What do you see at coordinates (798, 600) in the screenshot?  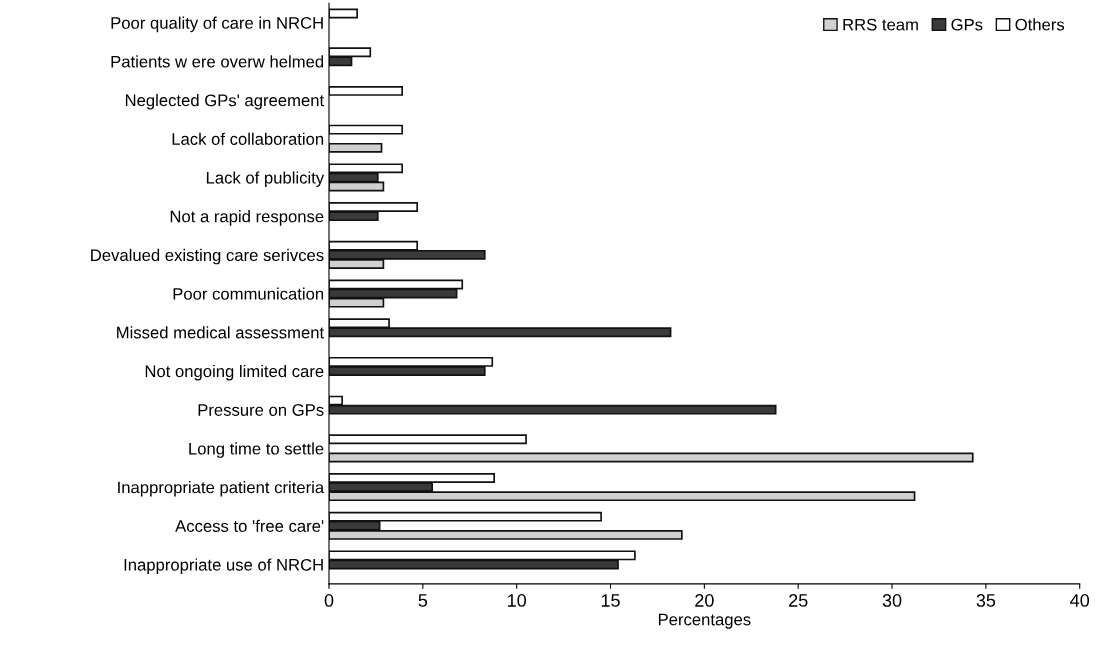 I see `x-tick-label: 25` at bounding box center [798, 600].